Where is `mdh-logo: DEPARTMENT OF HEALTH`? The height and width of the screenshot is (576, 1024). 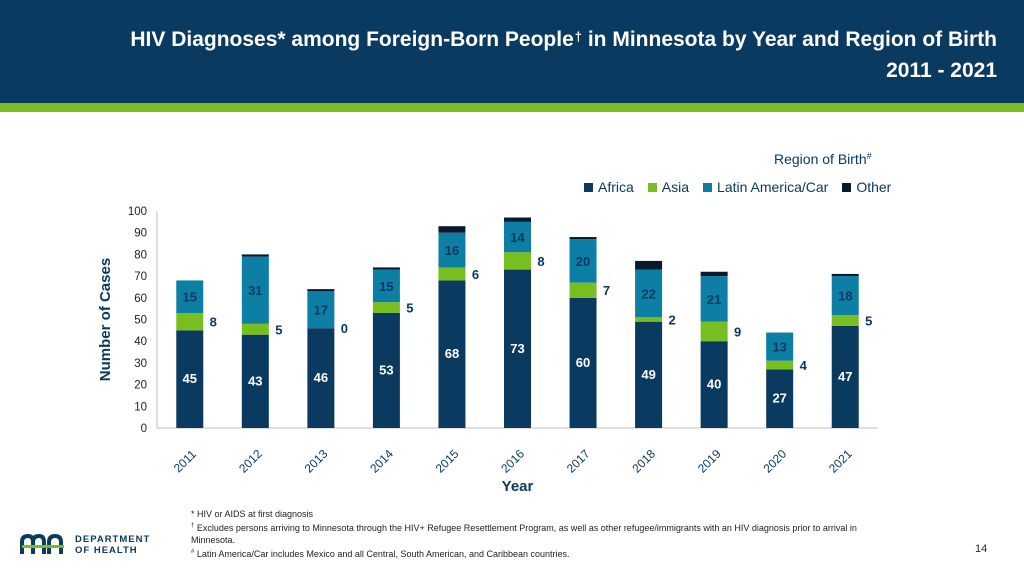 mdh-logo: DEPARTMENT OF HEALTH is located at coordinates (85, 545).